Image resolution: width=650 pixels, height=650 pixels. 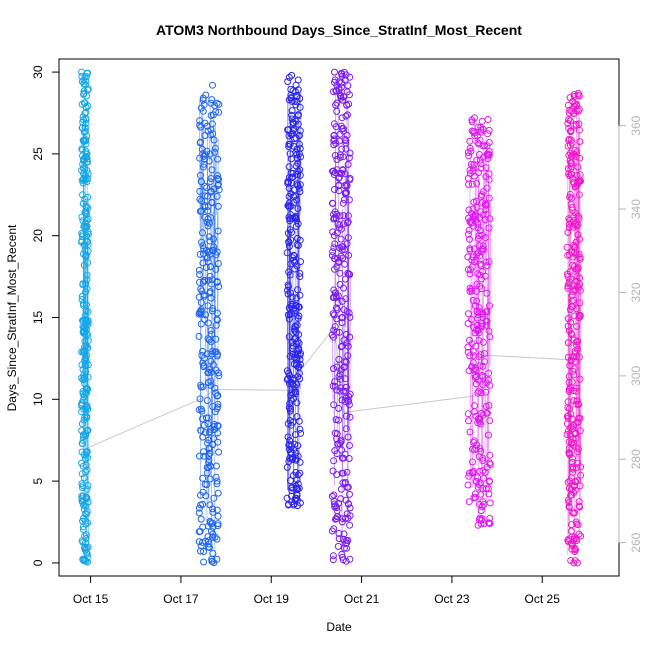 I want to click on y-tick-label: 10, so click(x=38, y=399).